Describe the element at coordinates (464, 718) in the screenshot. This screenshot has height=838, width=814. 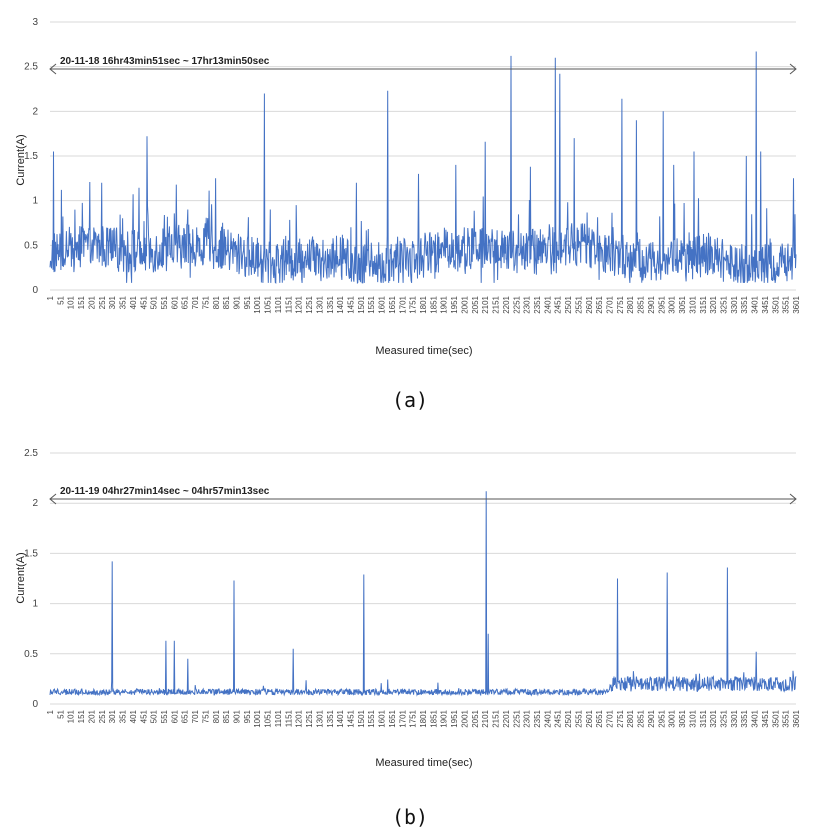
I see `x-tick-label: 2001` at that location.